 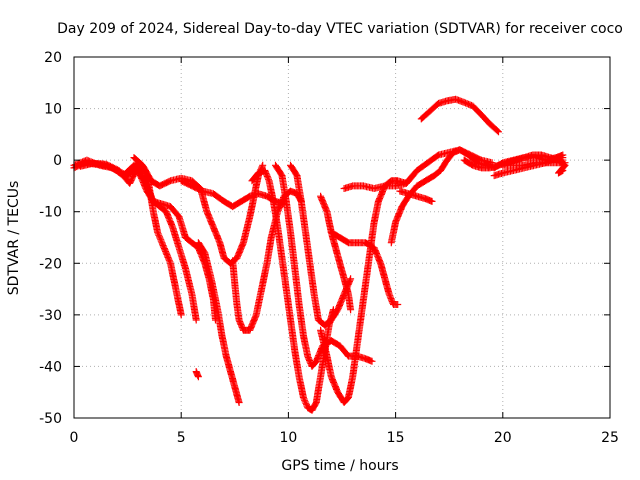 I want to click on y-tick-label: -50, so click(x=50, y=419).